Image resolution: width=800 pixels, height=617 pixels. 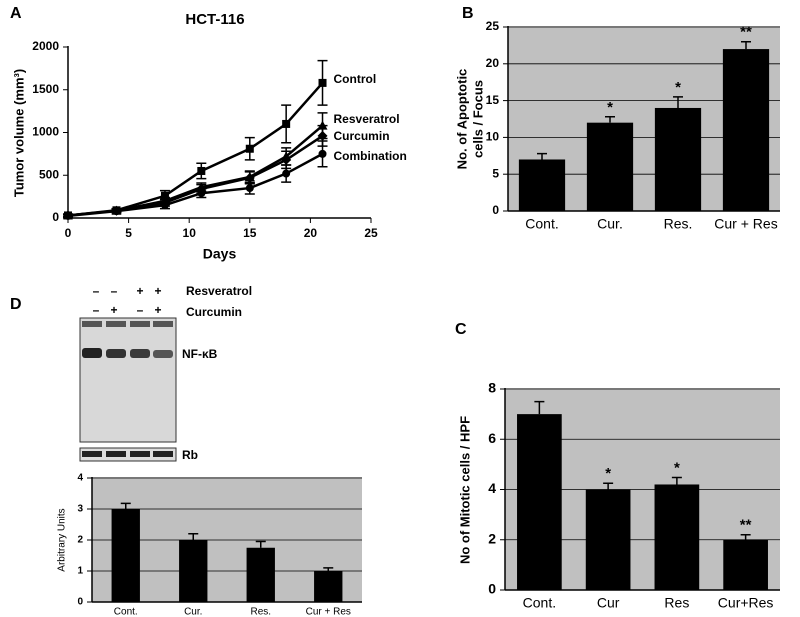 I want to click on series-label: Control, so click(x=355, y=79).